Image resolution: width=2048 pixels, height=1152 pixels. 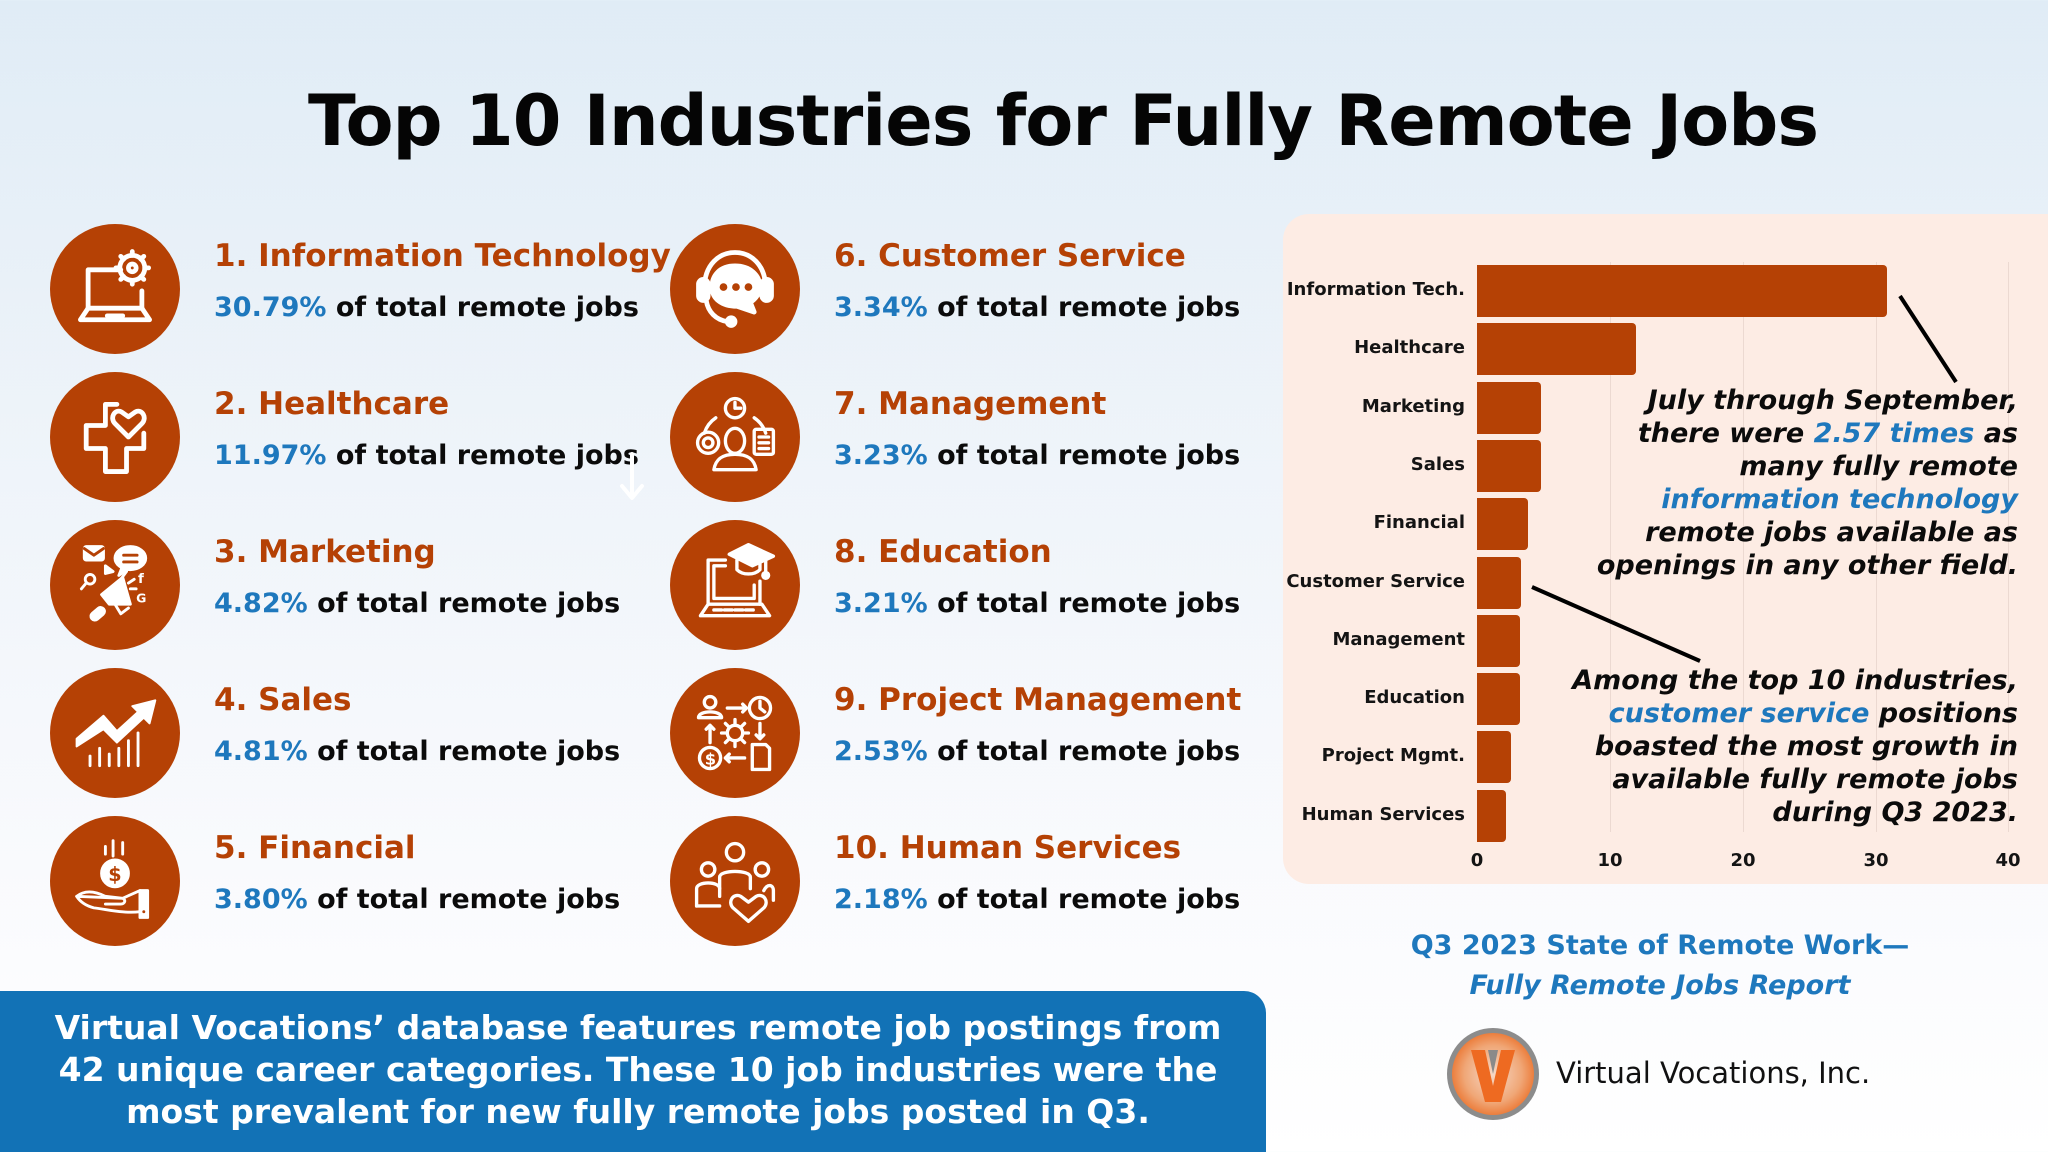 What do you see at coordinates (1807, 565) in the screenshot?
I see `annotation-line: openings in any other field.` at bounding box center [1807, 565].